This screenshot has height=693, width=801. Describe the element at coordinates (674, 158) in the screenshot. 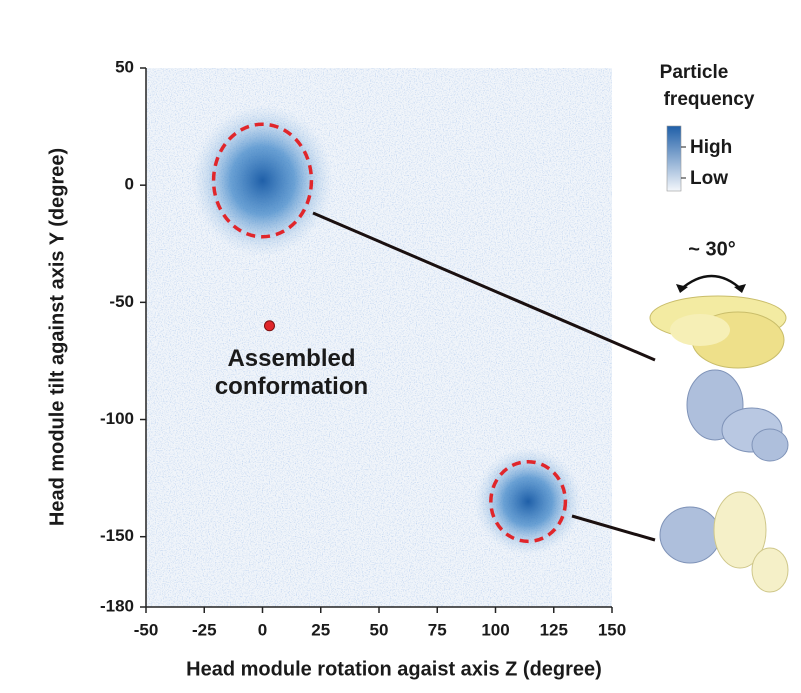

I see `colorbar` at that location.